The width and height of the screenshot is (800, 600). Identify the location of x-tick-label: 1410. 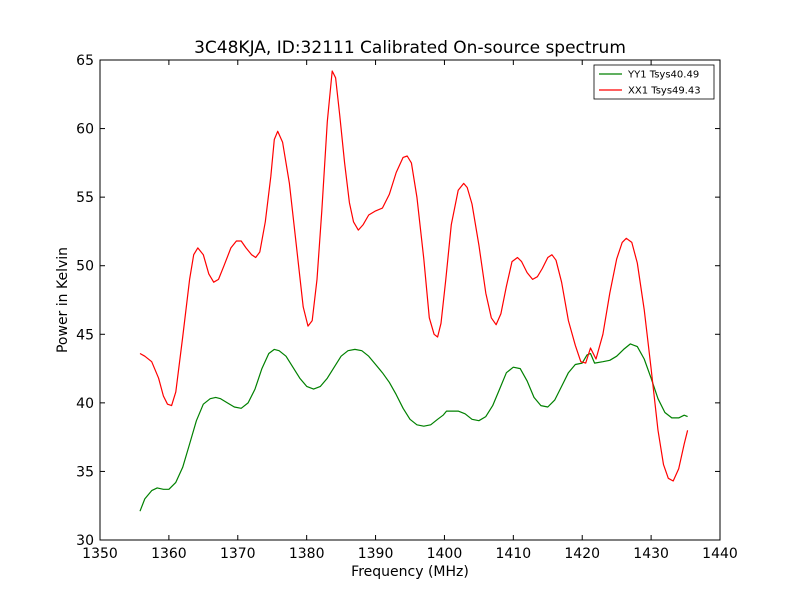
(514, 554).